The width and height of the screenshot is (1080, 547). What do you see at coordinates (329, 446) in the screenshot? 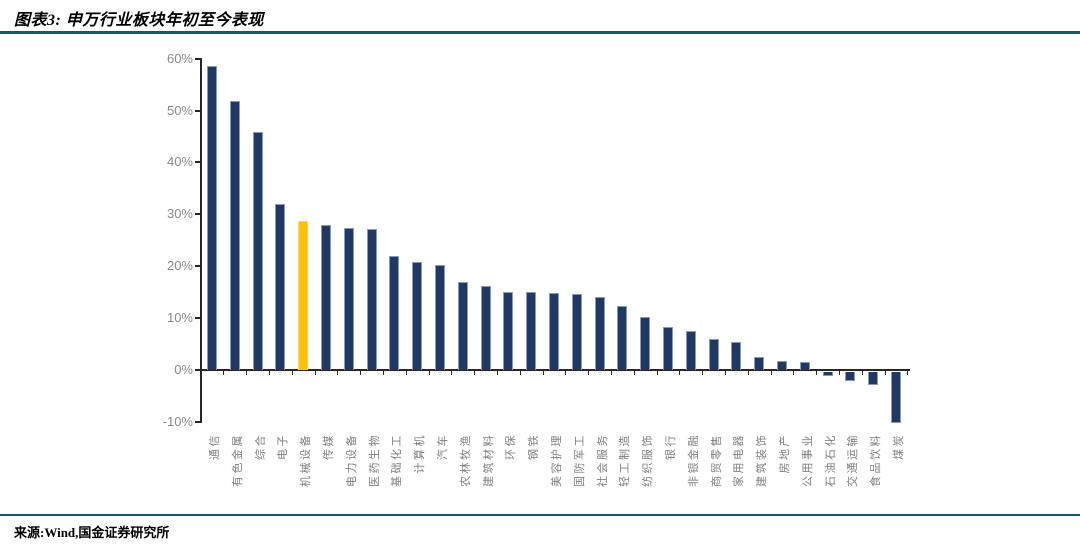
I see `x-axis-label-text: 传媒` at bounding box center [329, 446].